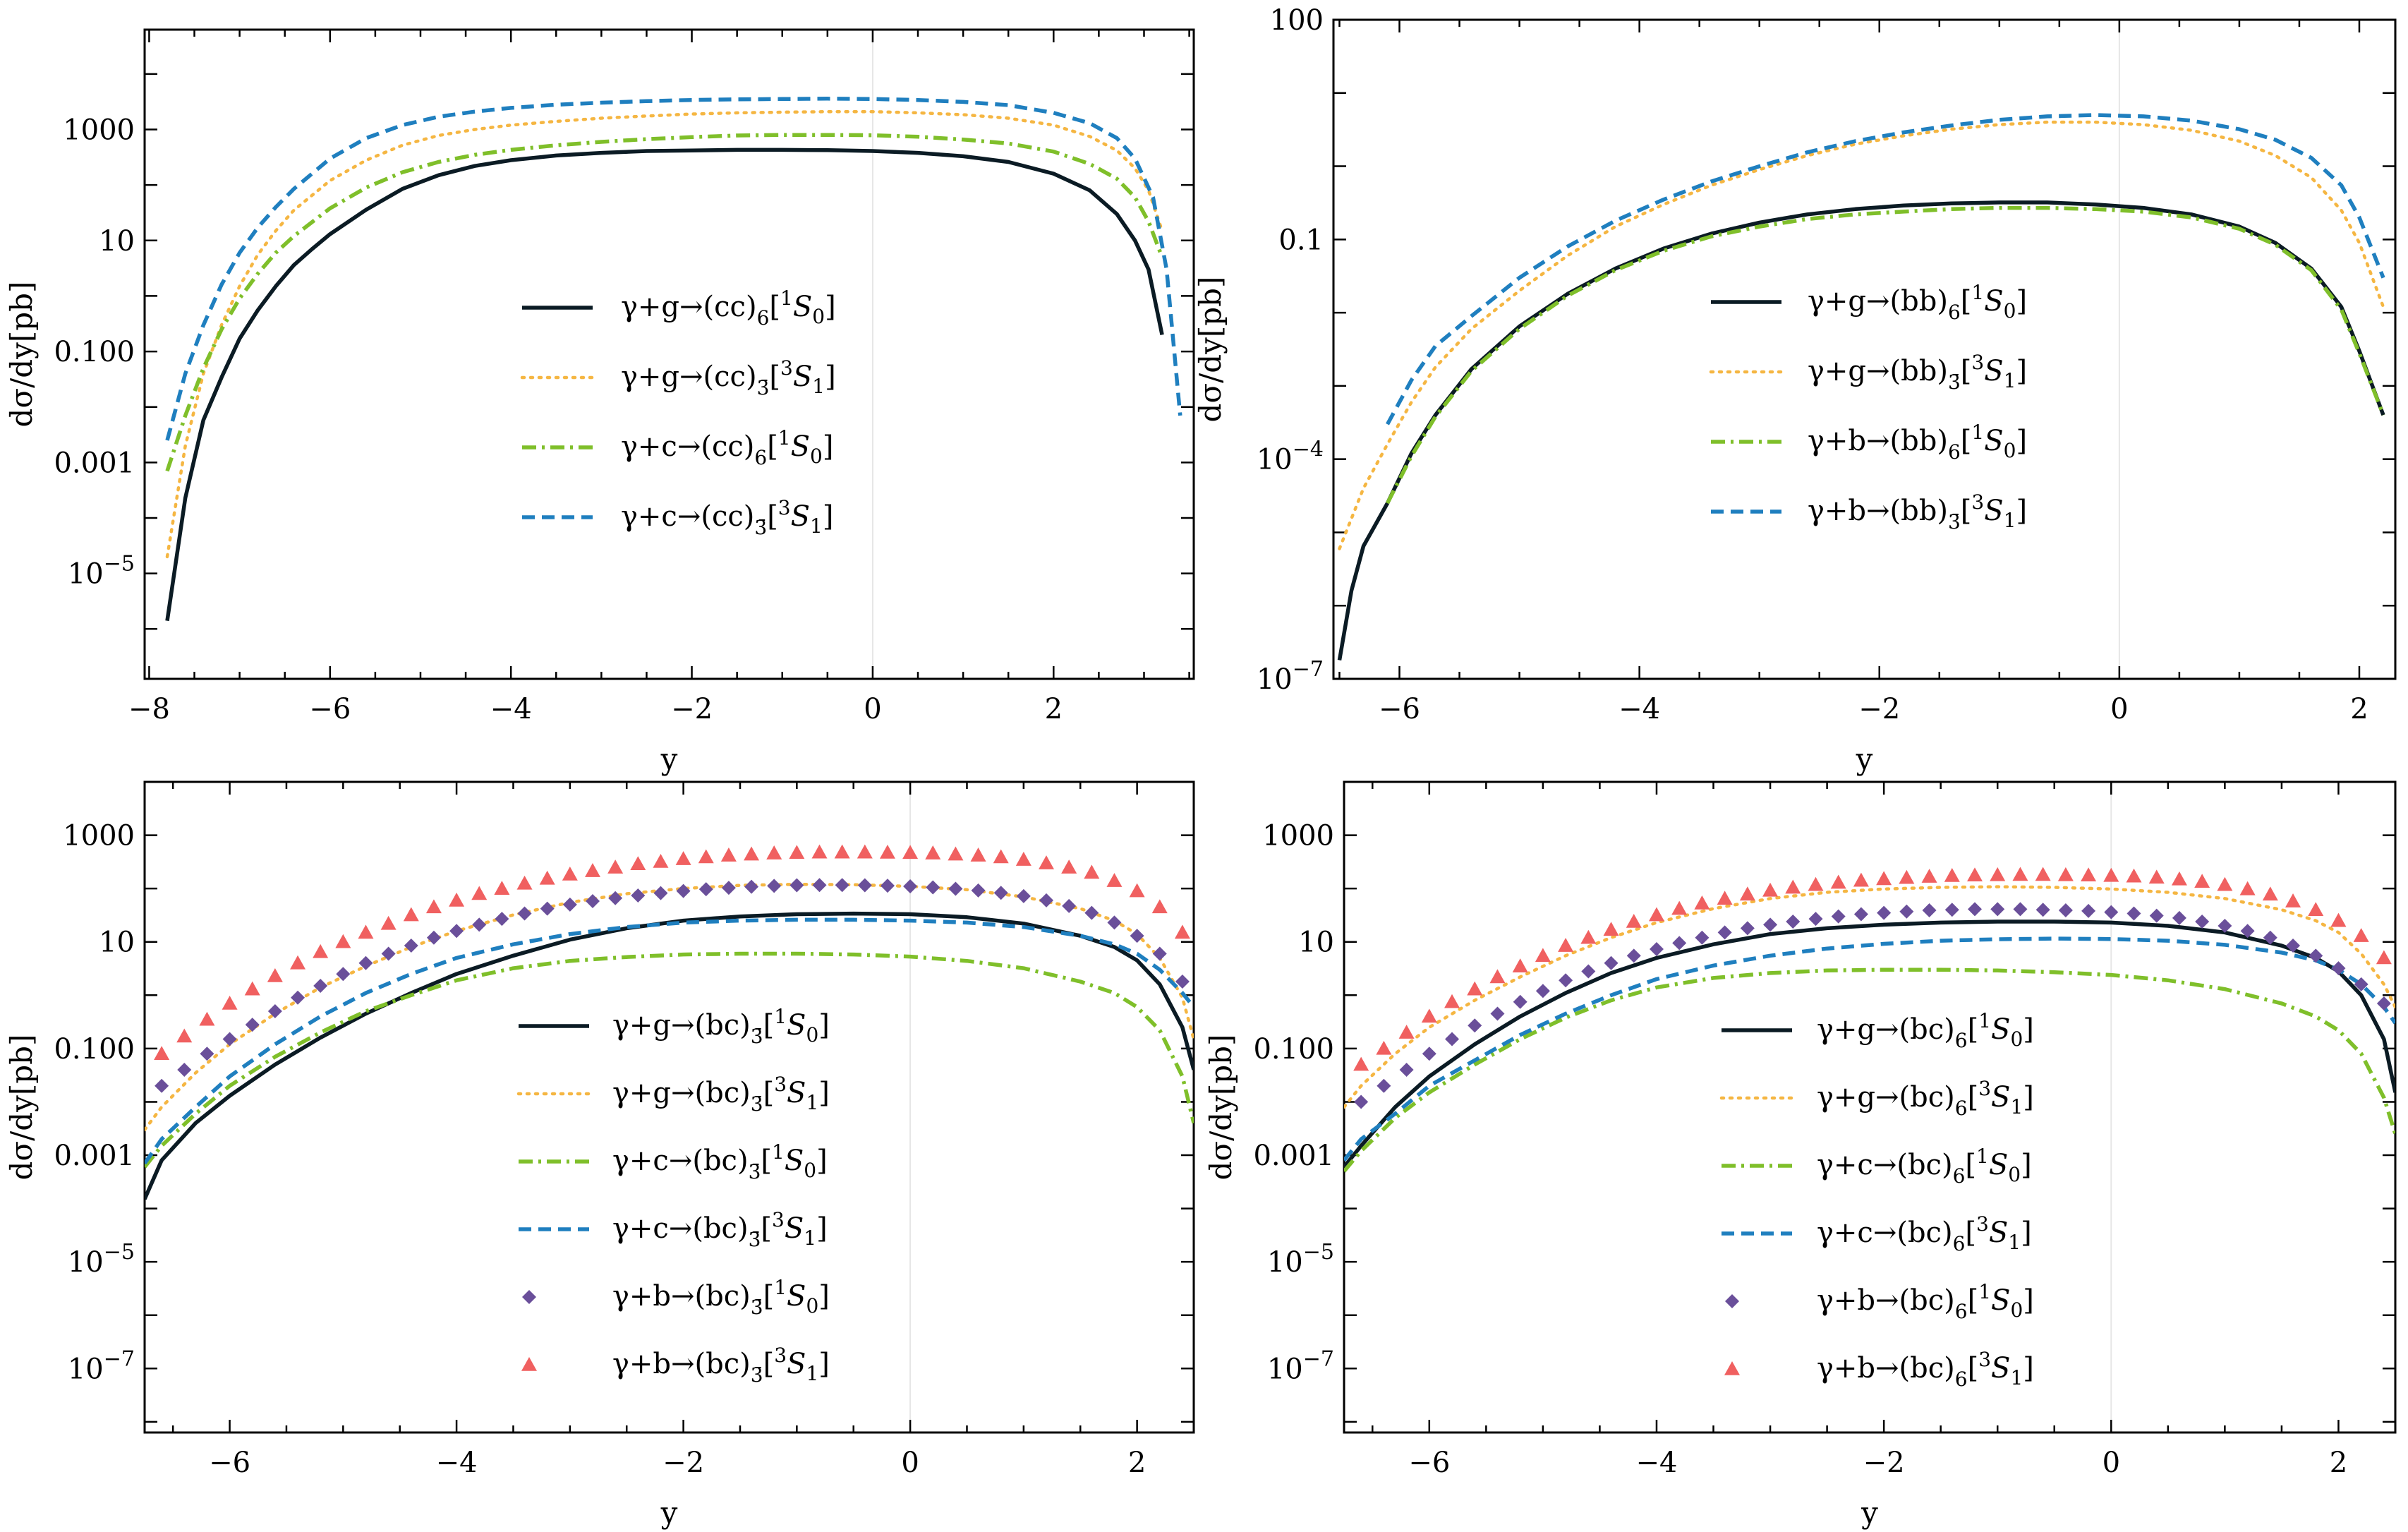  What do you see at coordinates (1872, 969) in the screenshot?
I see `series-6-markers` at bounding box center [1872, 969].